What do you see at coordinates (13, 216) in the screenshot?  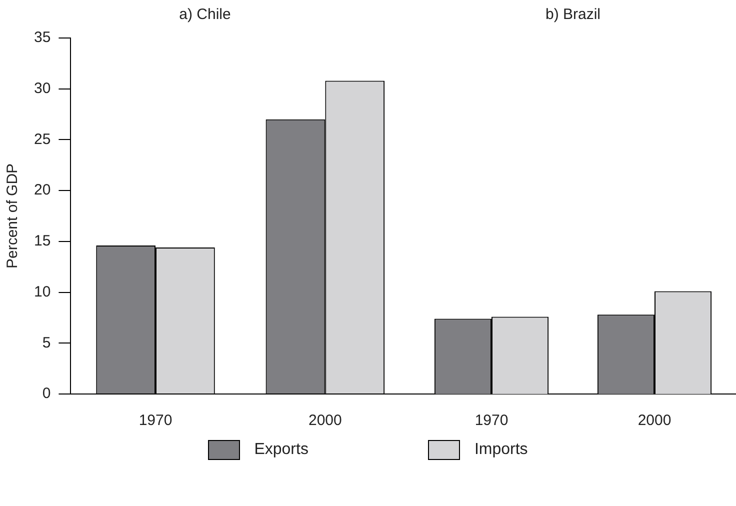 I see `y-axis-title: Percent of GDP` at bounding box center [13, 216].